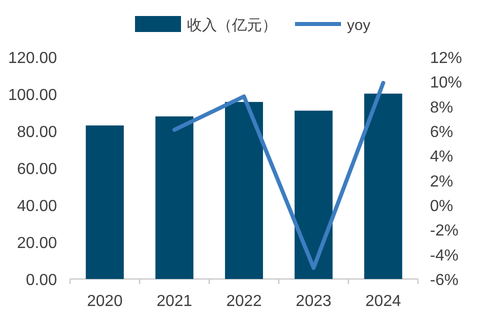  What do you see at coordinates (442, 157) in the screenshot?
I see `y2-tick-label: 4%` at bounding box center [442, 157].